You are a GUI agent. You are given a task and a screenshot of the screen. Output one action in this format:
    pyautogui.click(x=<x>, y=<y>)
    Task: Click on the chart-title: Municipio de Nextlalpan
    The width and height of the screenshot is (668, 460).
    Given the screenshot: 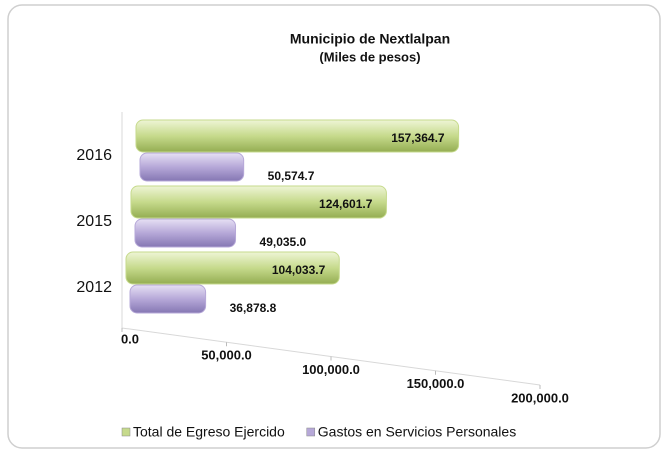 What is the action you would take?
    pyautogui.click(x=370, y=39)
    